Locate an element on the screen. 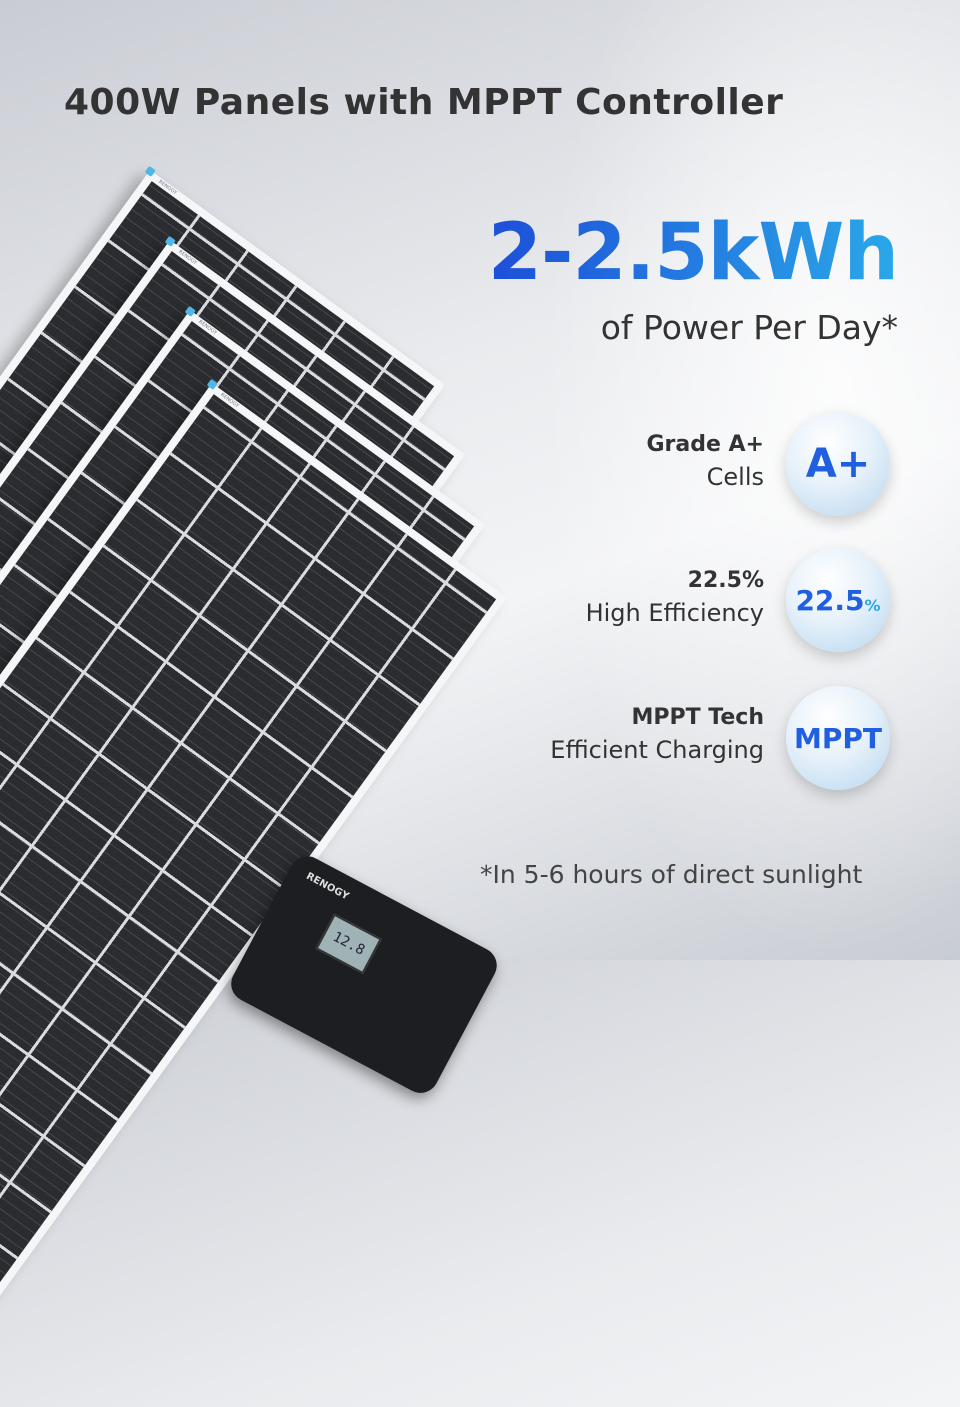 Image resolution: width=960 pixels, height=1407 pixels. feature-title: MPPT Tech is located at coordinates (697, 717).